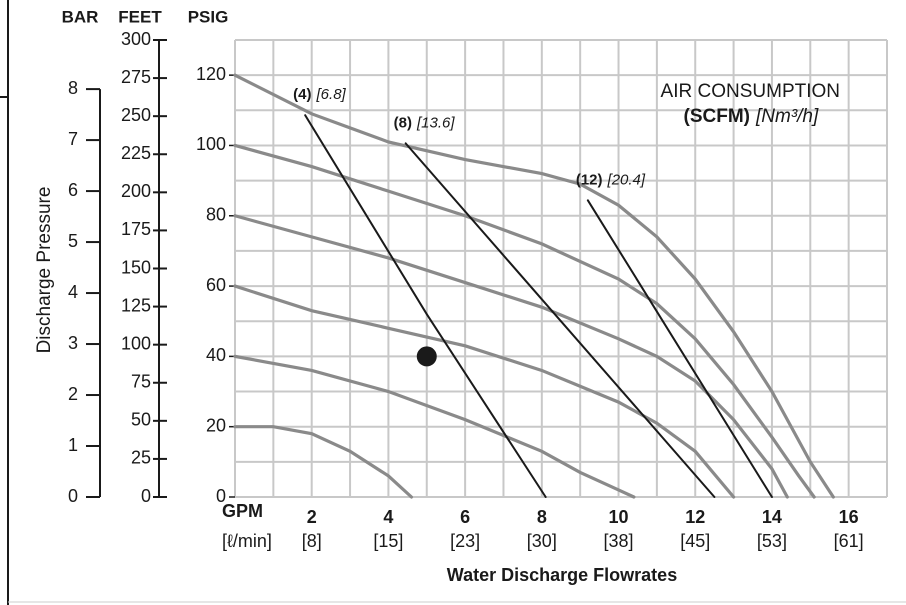  Describe the element at coordinates (619, 541) in the screenshot. I see `x-tick-label-metric: [38]` at that location.